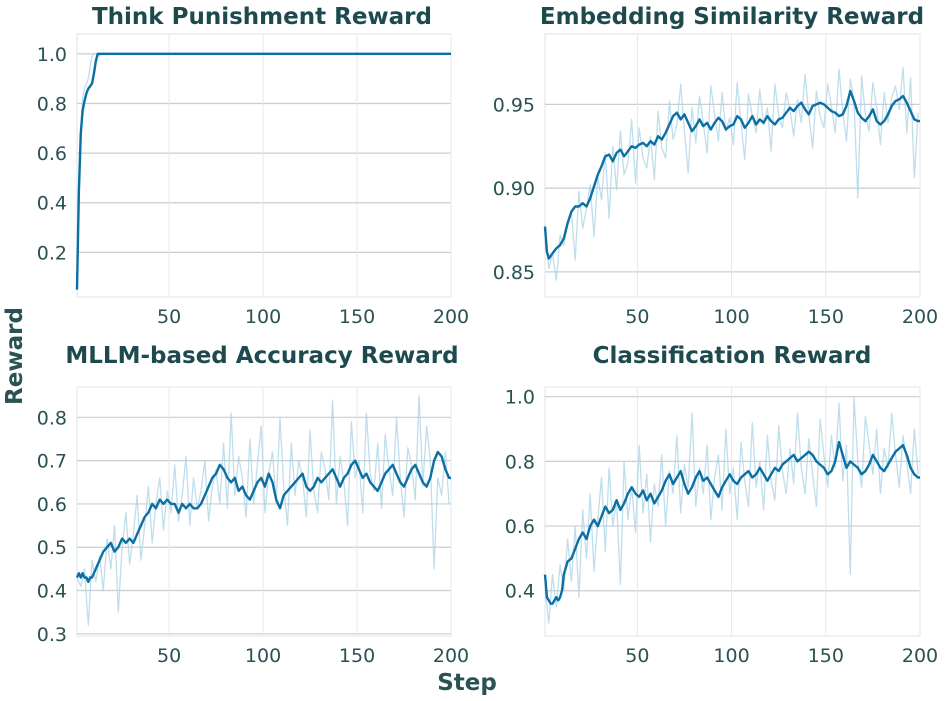  I want to click on y-tick-label: 0.95, so click(514, 105).